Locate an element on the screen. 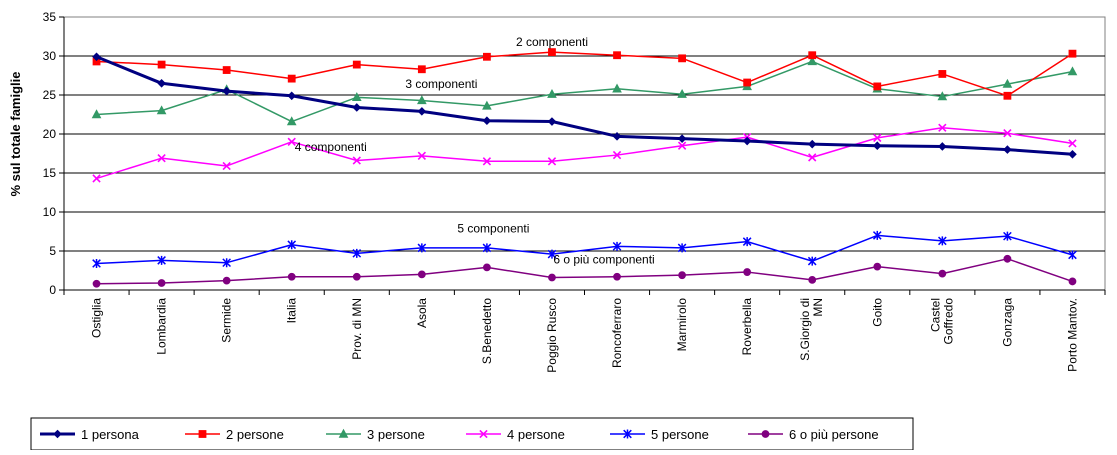 The image size is (1117, 455). legend-label: 3 persone is located at coordinates (396, 434).